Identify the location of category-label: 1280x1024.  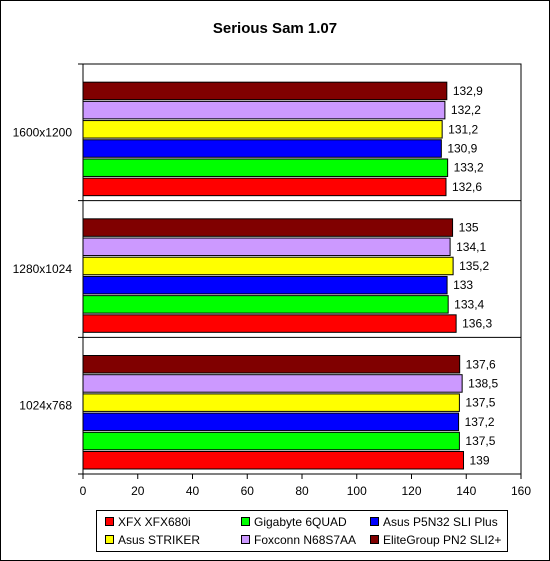
(43, 269).